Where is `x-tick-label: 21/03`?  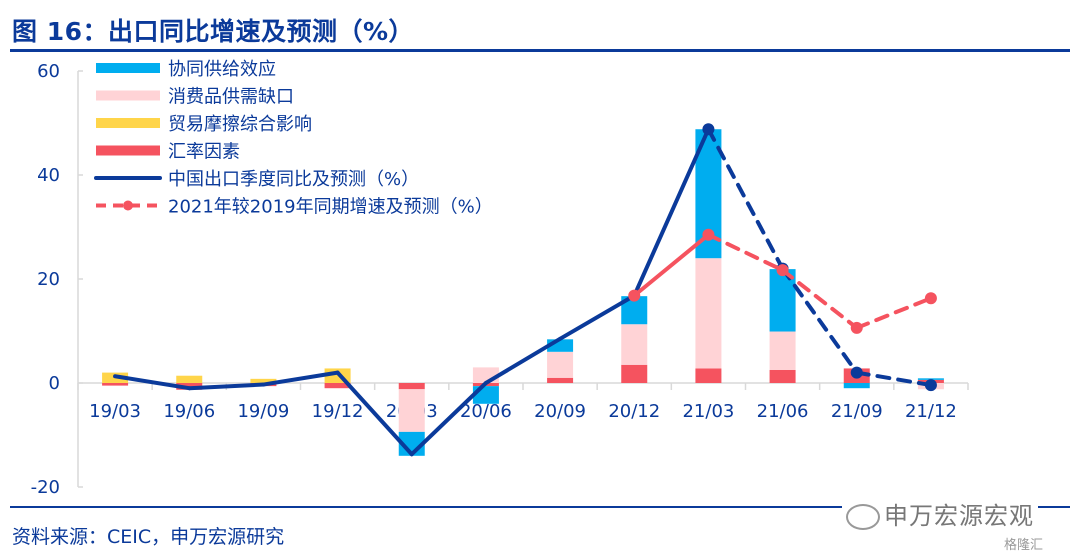 x-tick-label: 21/03 is located at coordinates (708, 411).